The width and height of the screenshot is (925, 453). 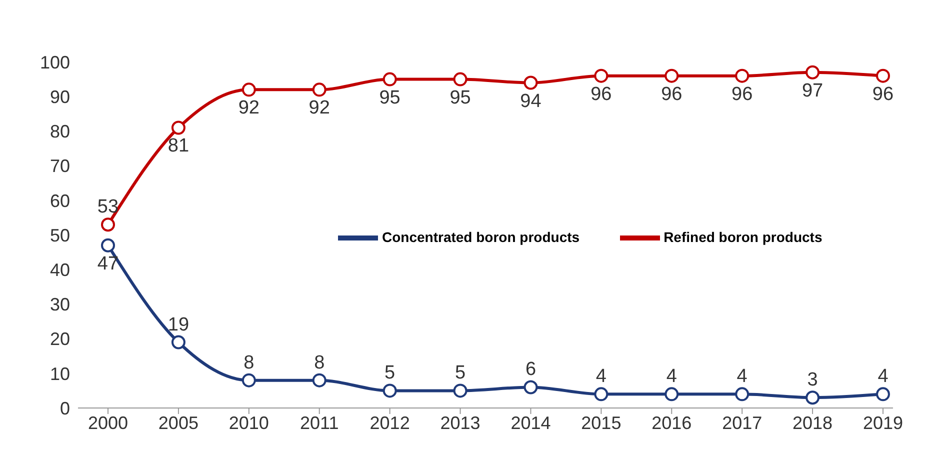 I want to click on data-label: 94, so click(x=531, y=101).